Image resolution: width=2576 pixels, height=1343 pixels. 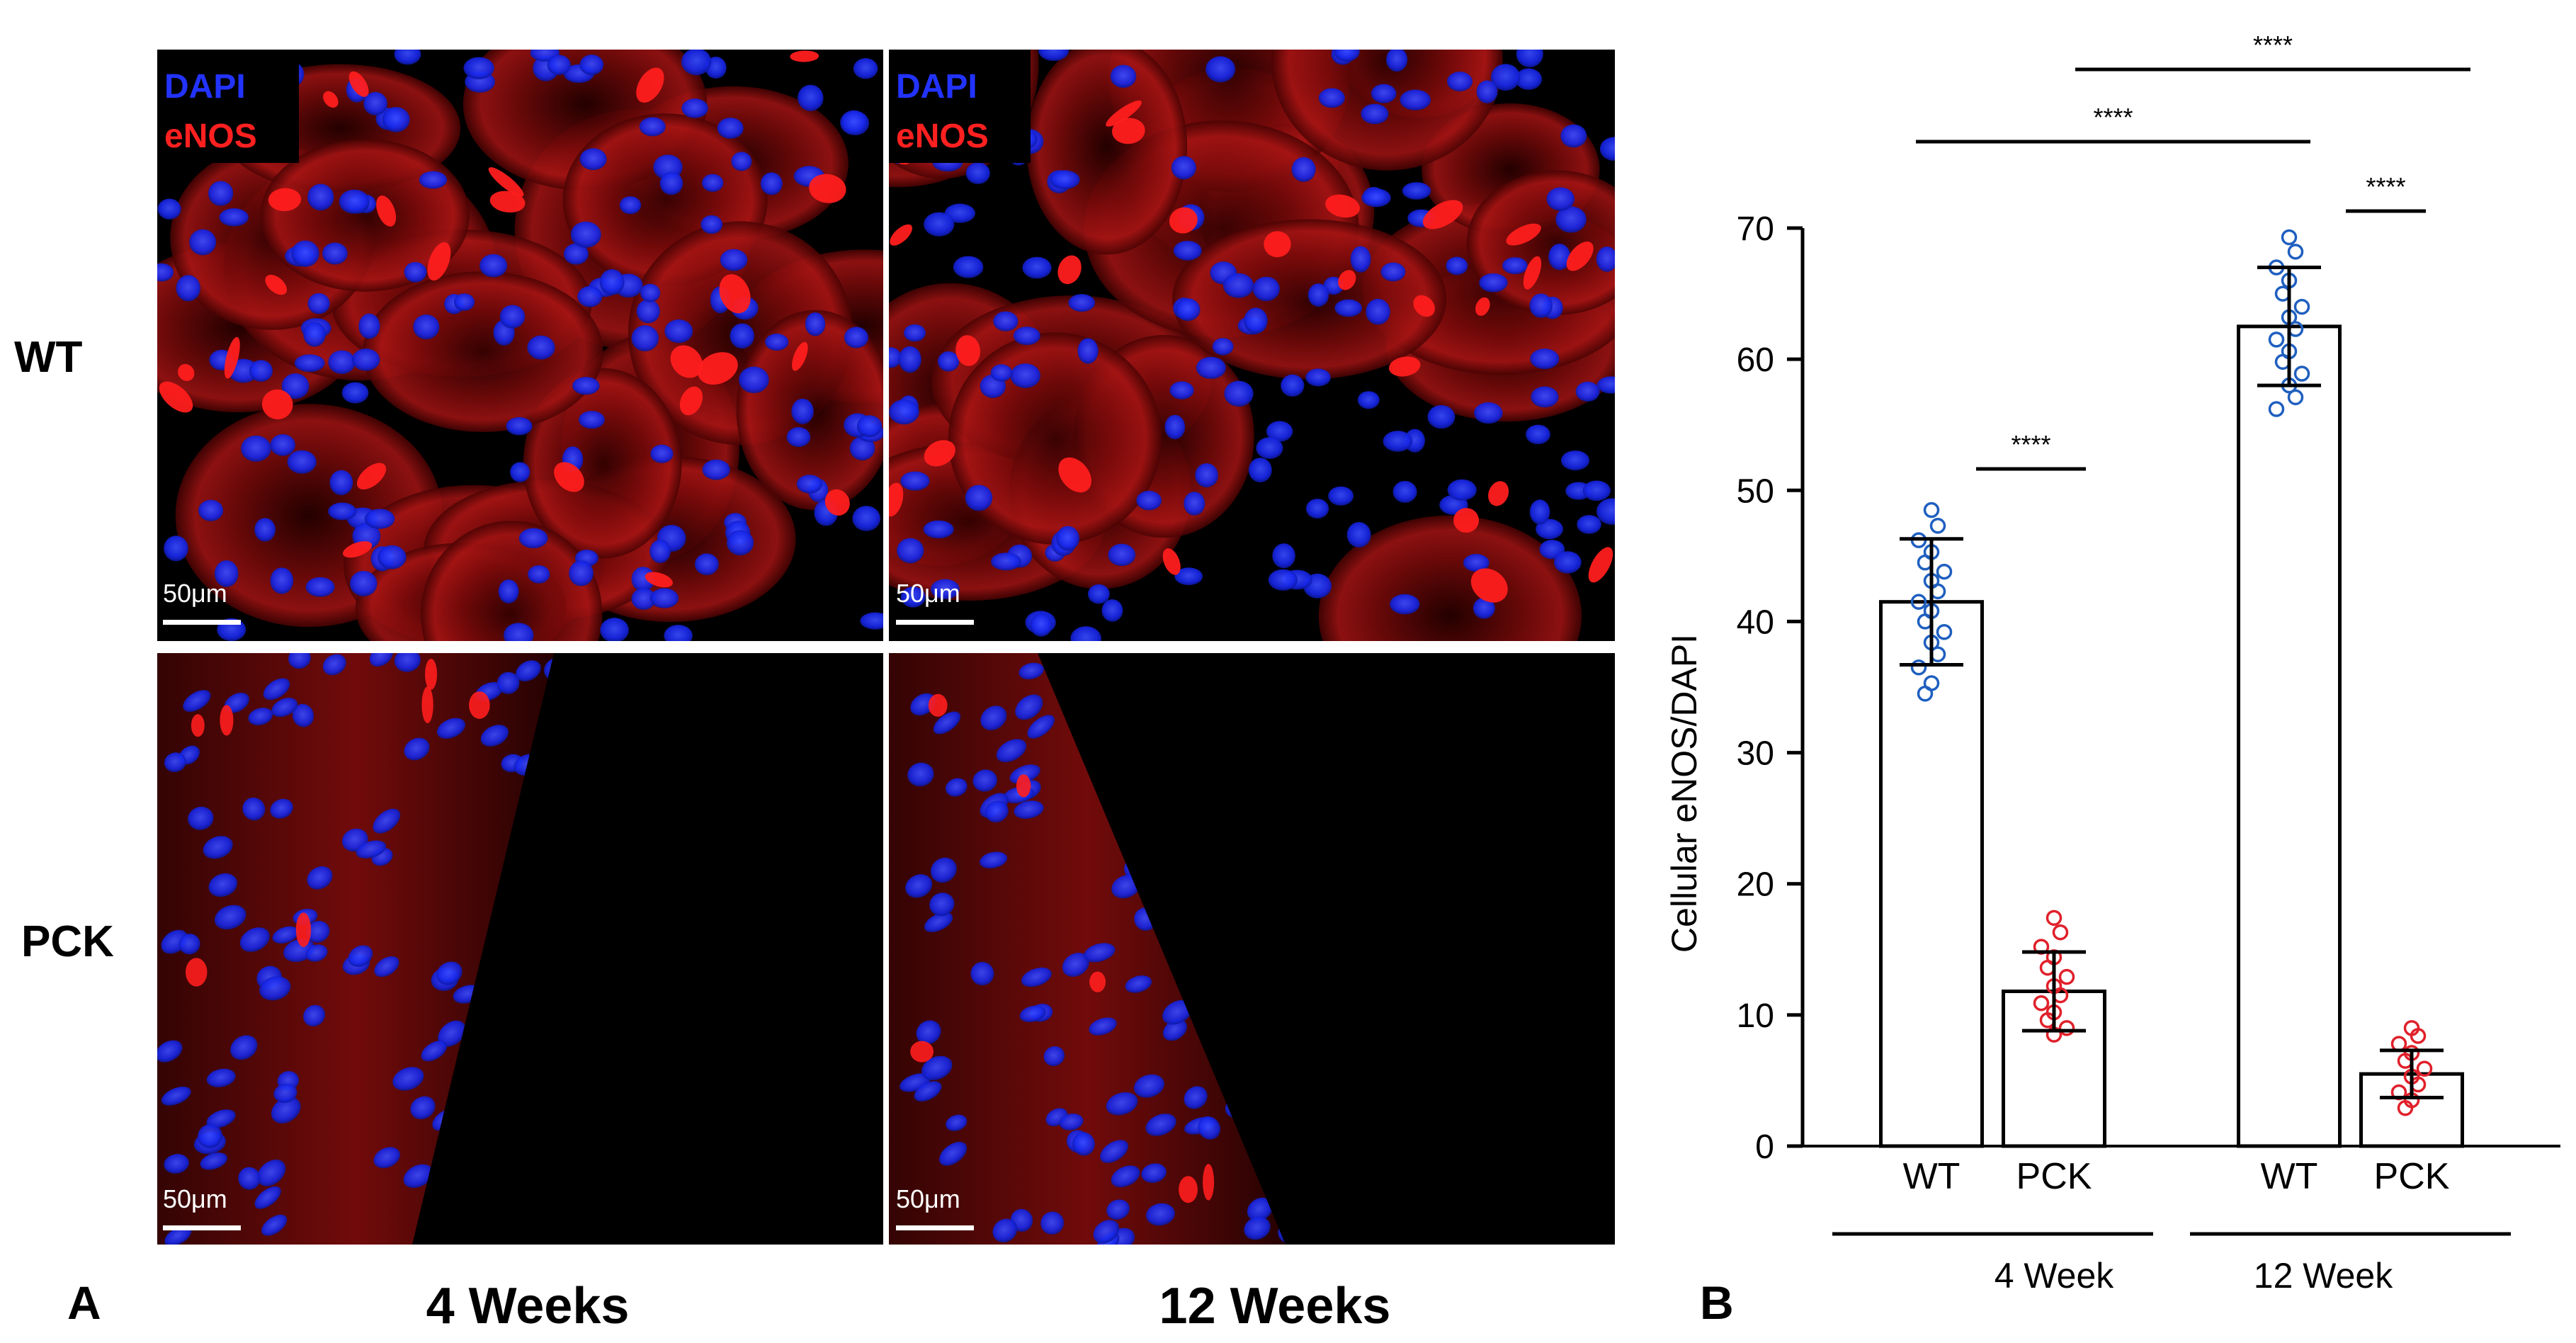 What do you see at coordinates (1717, 1303) in the screenshot?
I see `panel-label-b: B` at bounding box center [1717, 1303].